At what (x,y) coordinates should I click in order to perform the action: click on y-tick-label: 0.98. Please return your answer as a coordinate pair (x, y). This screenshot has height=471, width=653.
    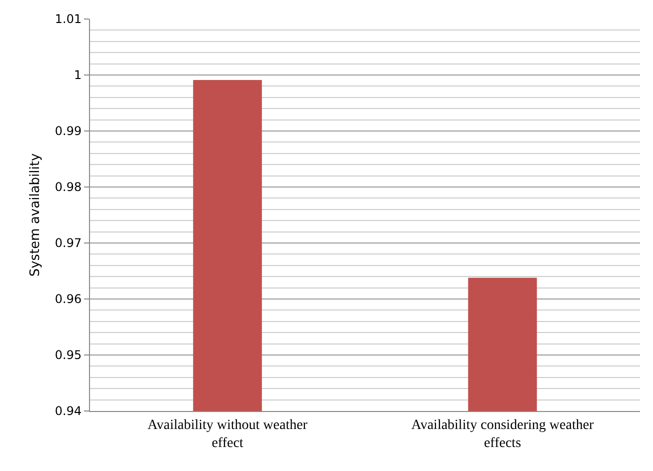
    Looking at the image, I should click on (68, 187).